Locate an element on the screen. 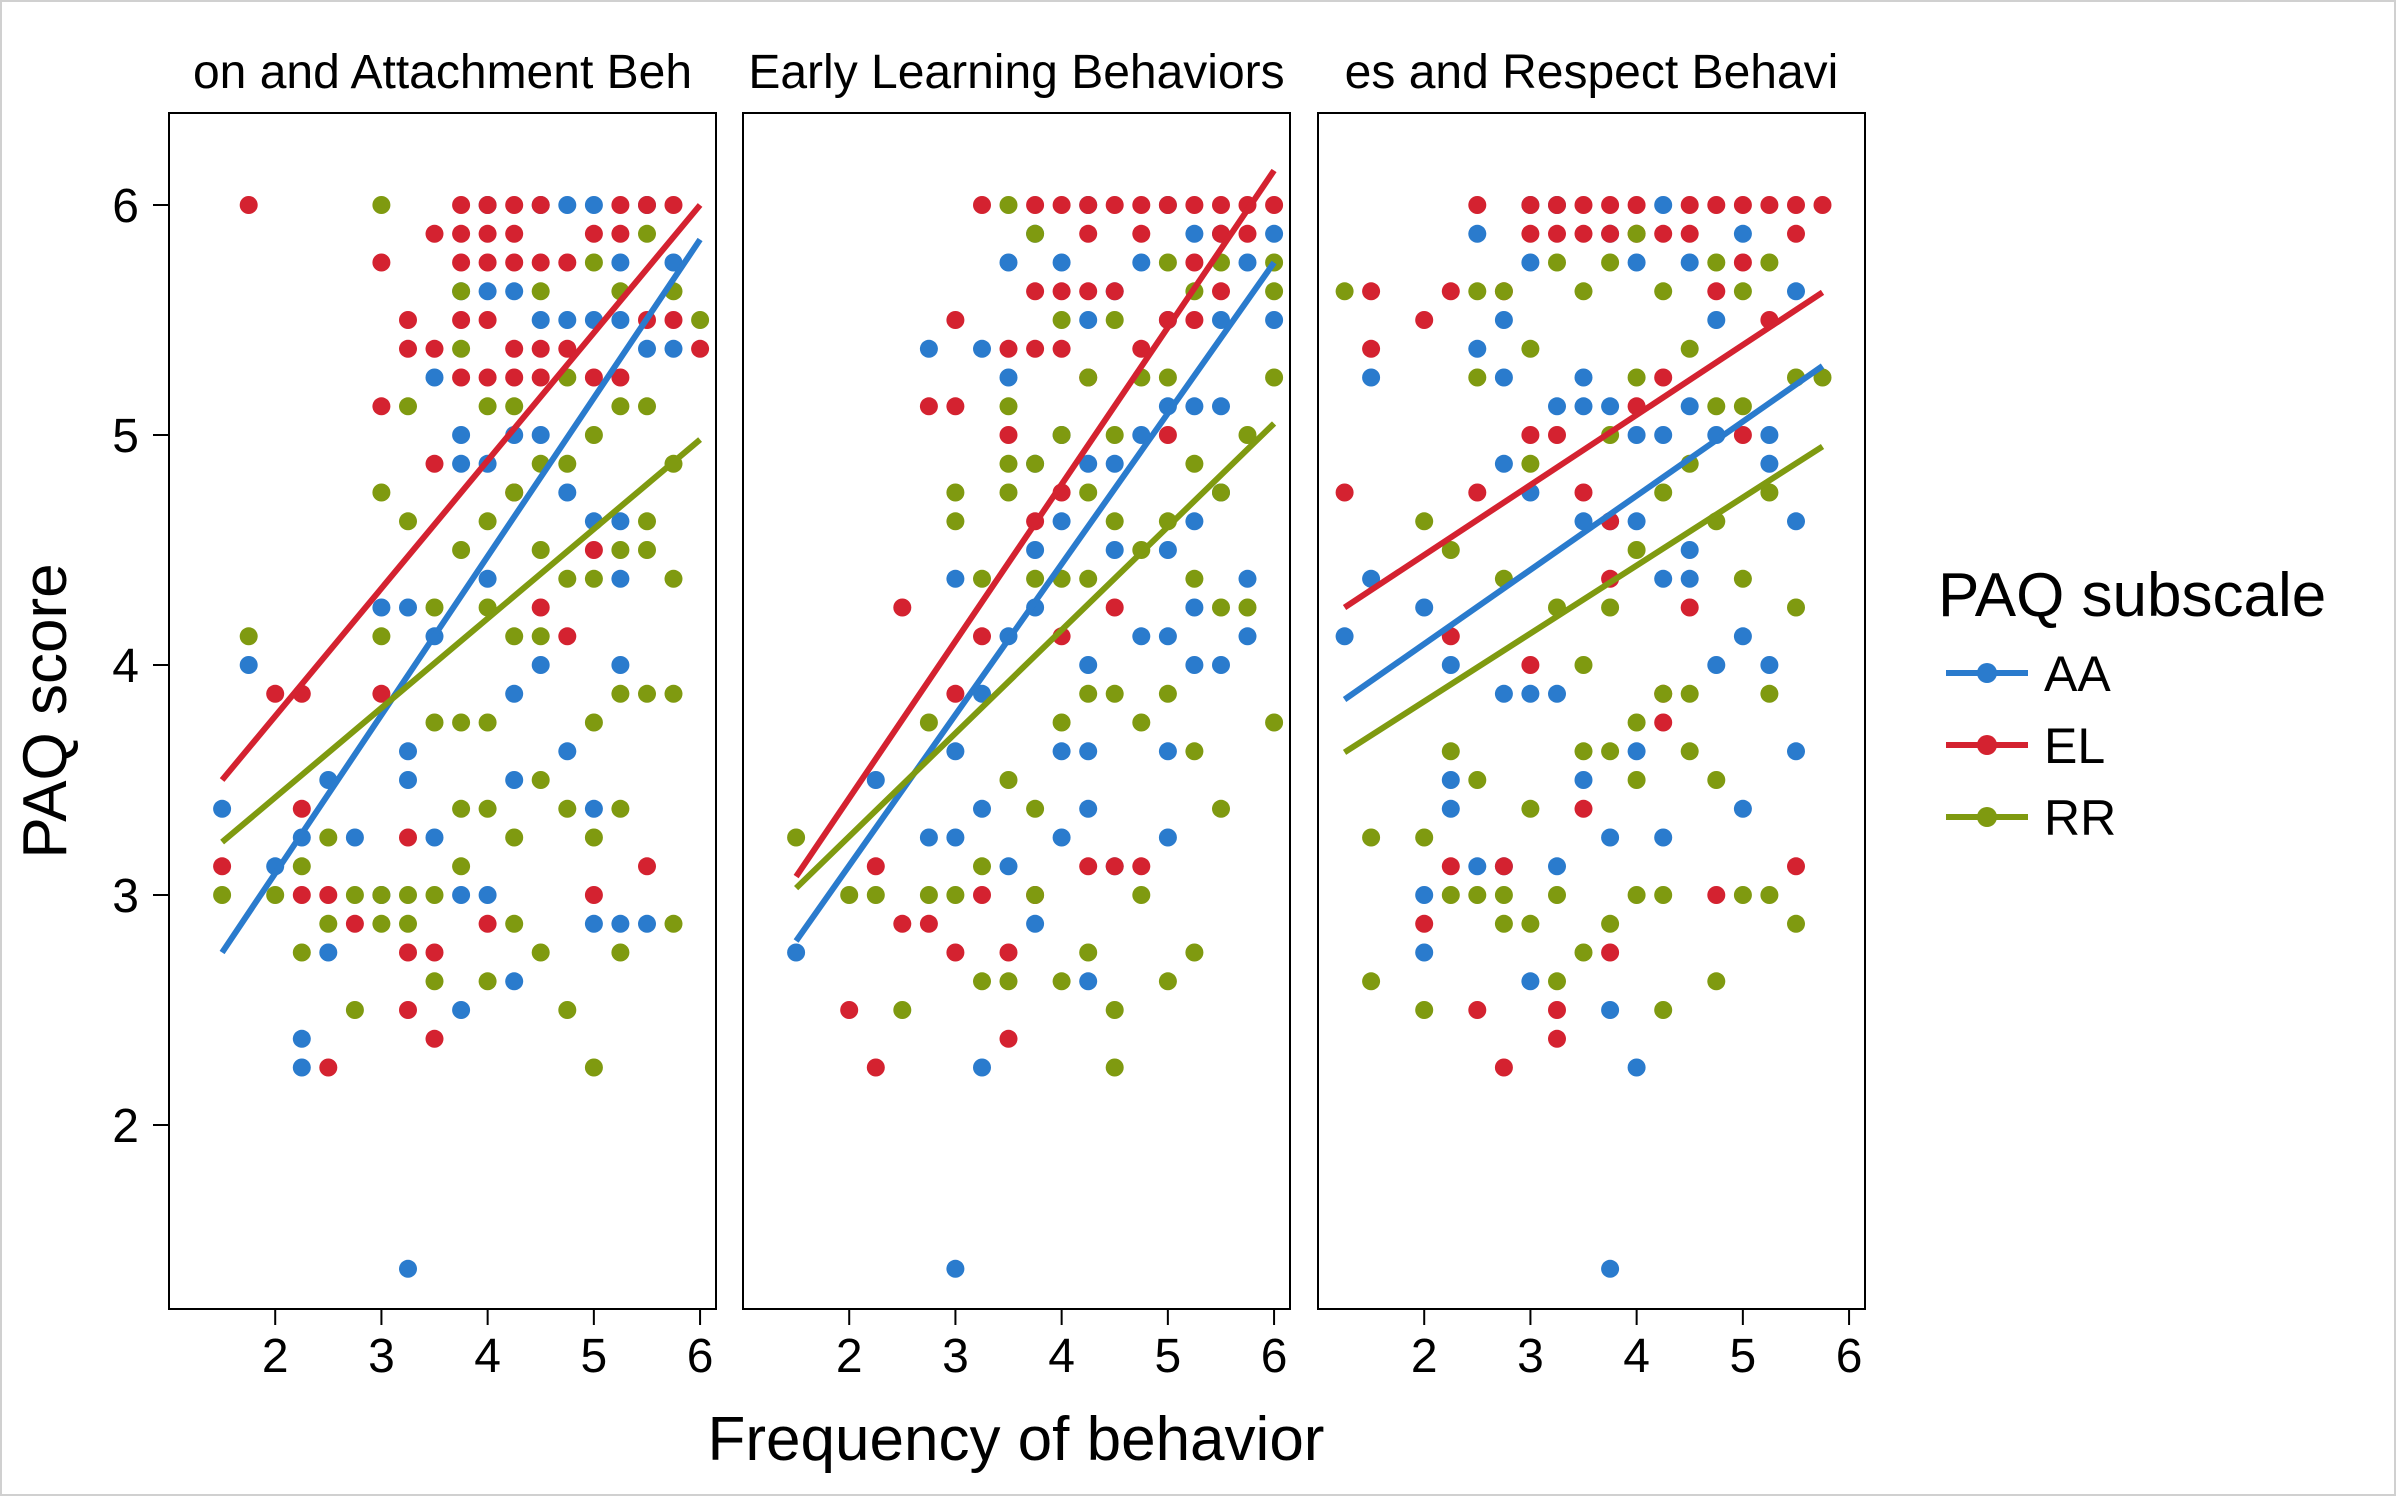  x-tick-label: 4 is located at coordinates (1061, 1356).